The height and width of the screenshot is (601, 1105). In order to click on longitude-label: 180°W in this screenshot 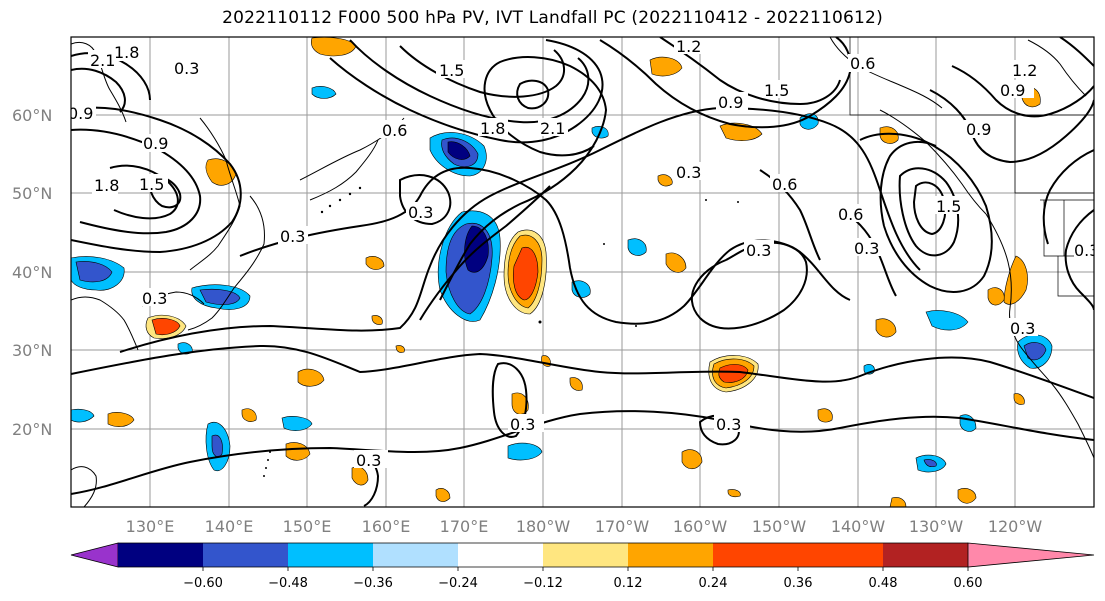, I will do `click(543, 526)`.